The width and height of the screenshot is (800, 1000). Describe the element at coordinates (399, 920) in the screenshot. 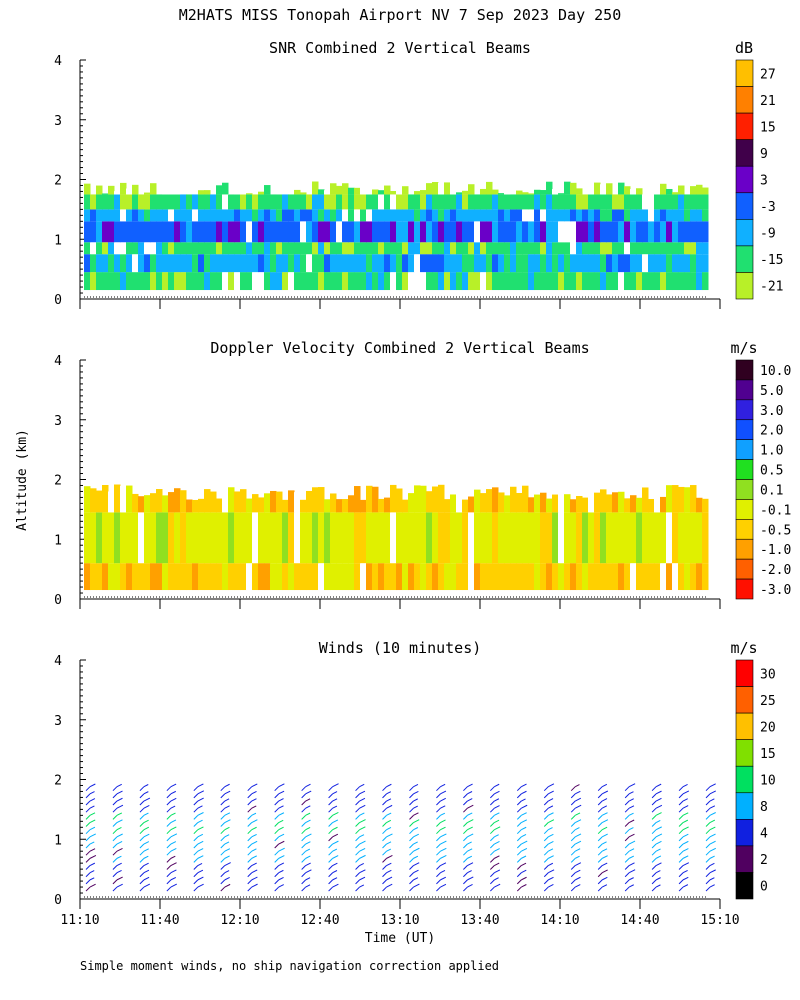

I see `x-tick-label: 13:10` at that location.